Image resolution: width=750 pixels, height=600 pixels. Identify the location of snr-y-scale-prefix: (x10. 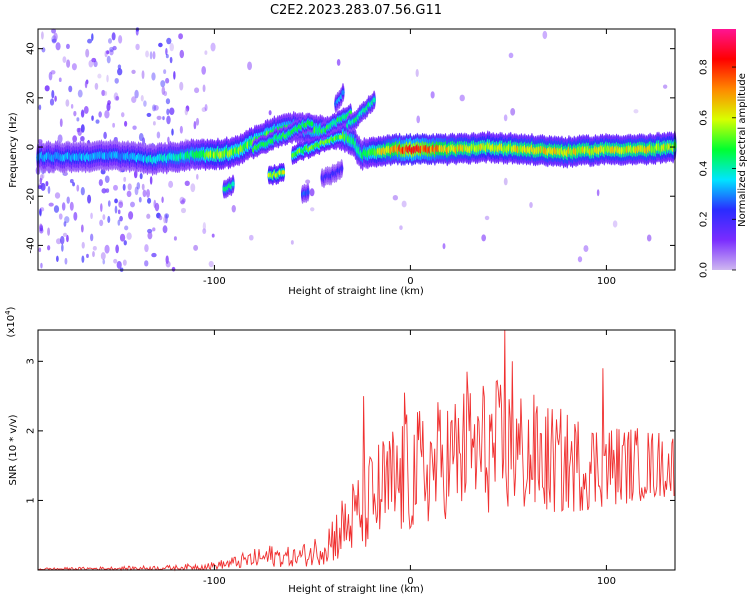
(11, 326).